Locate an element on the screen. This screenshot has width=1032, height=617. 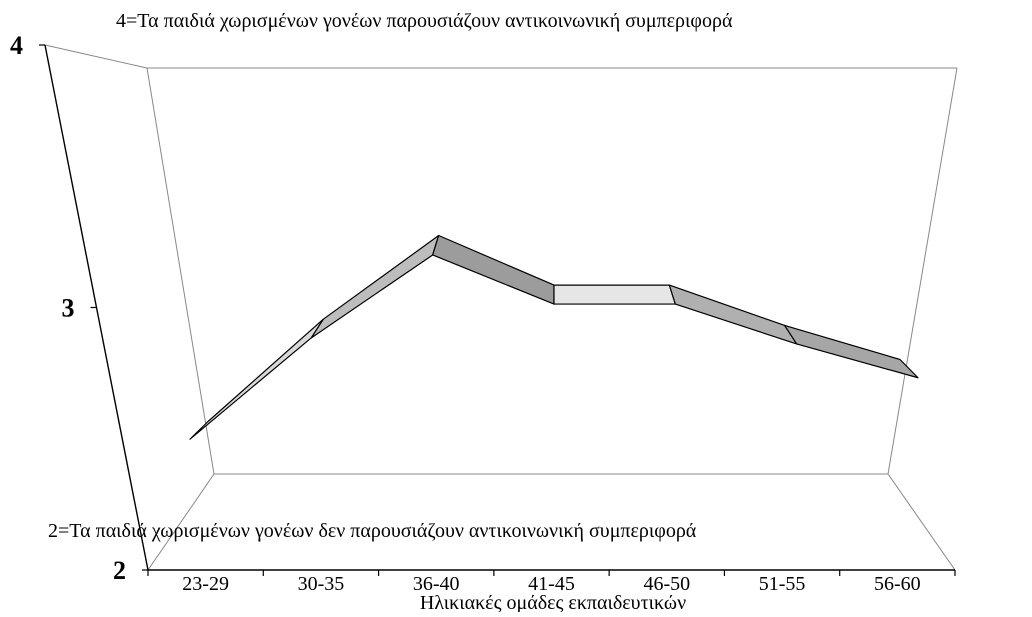
x-tick-label: 23-29 is located at coordinates (205, 584).